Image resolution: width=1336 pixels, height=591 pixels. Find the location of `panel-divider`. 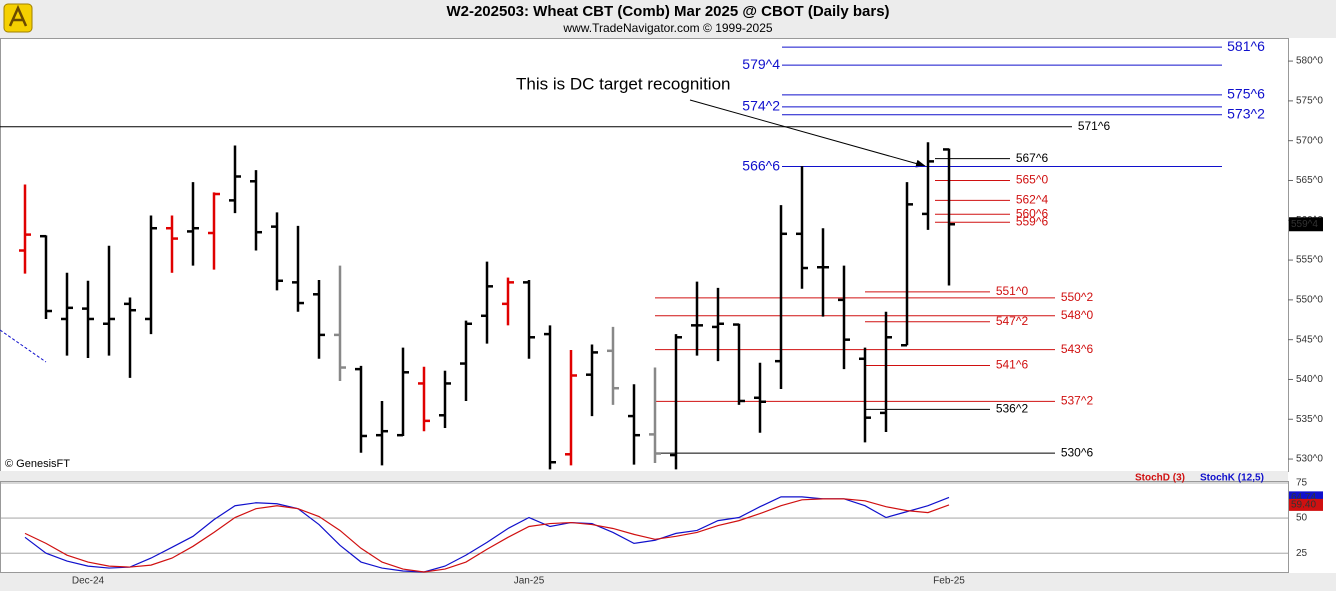

panel-divider is located at coordinates (644, 476).